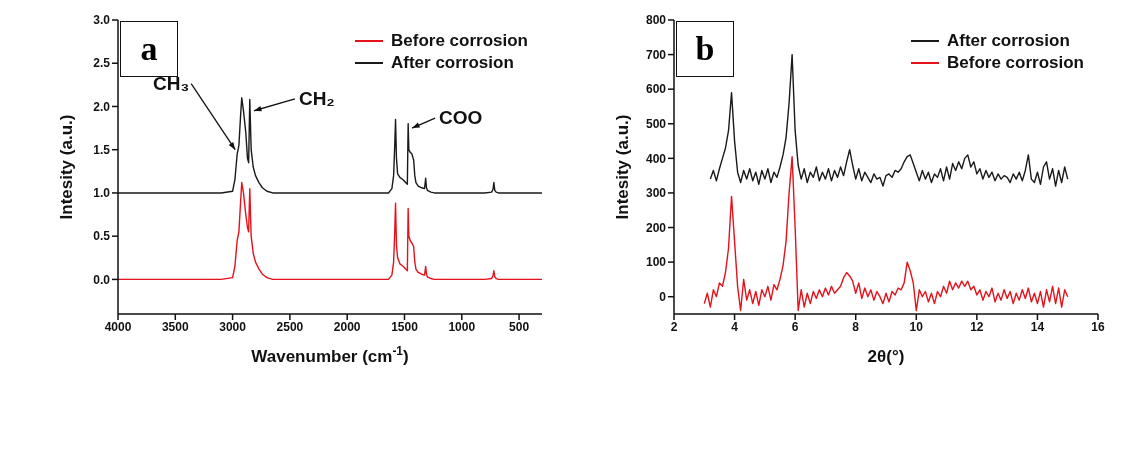  I want to click on x-tick-label: 6, so click(795, 326).